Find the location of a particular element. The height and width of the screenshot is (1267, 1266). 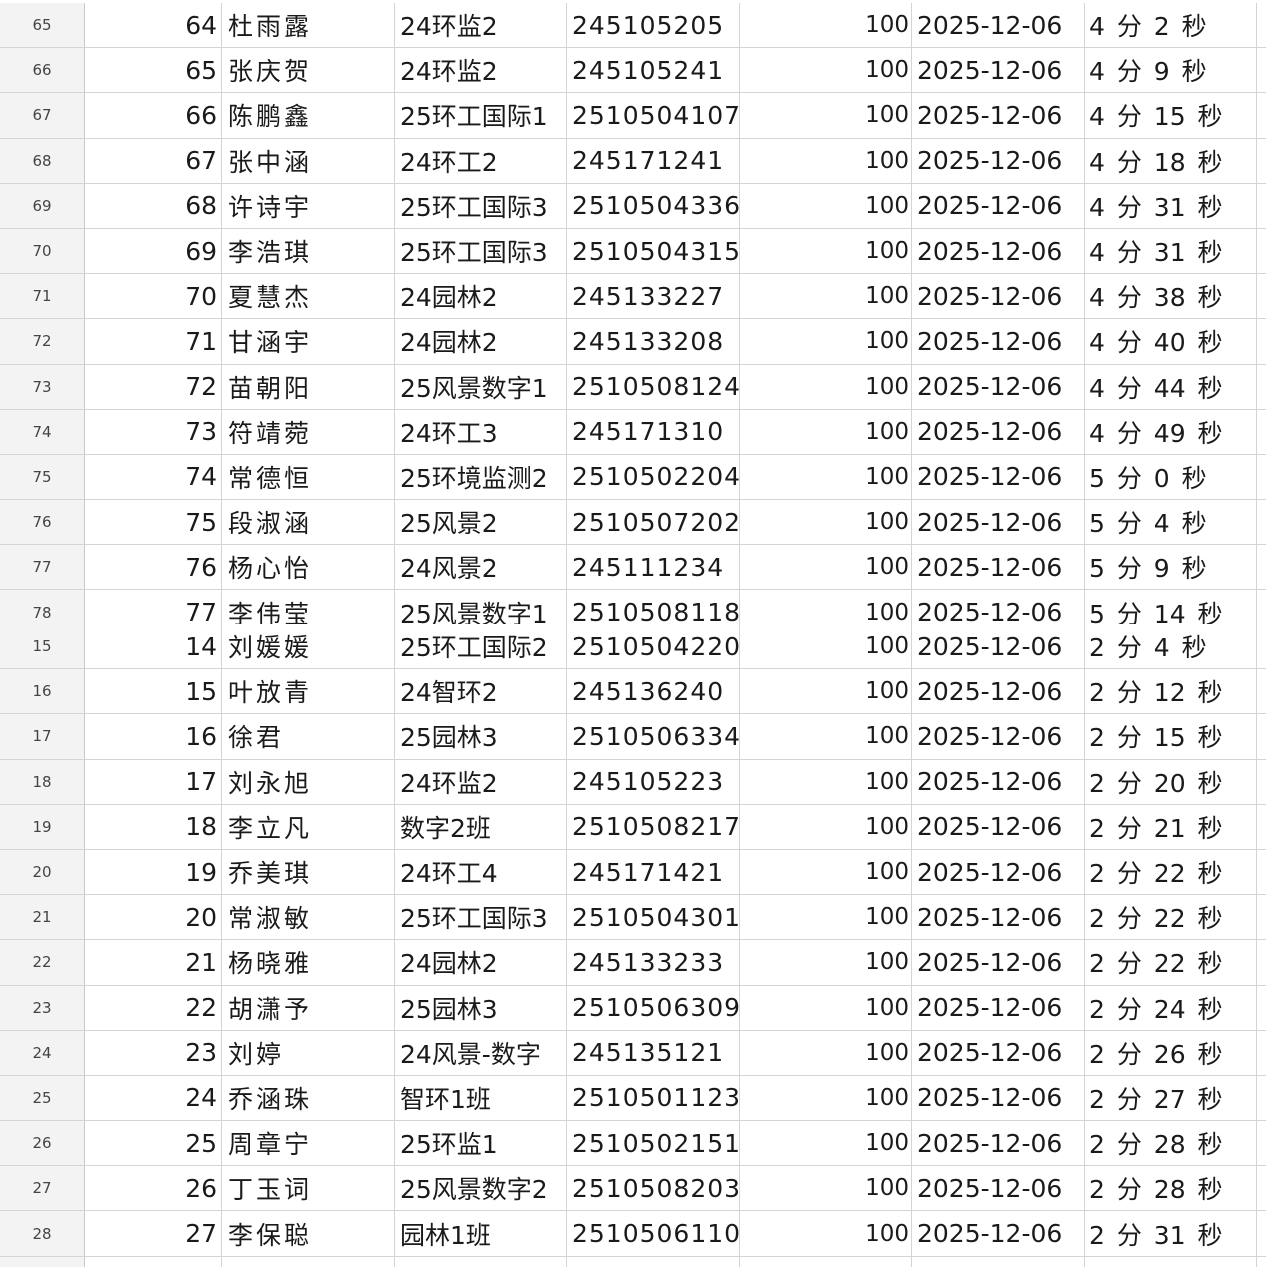

rank-cell: 69 is located at coordinates (153, 251).